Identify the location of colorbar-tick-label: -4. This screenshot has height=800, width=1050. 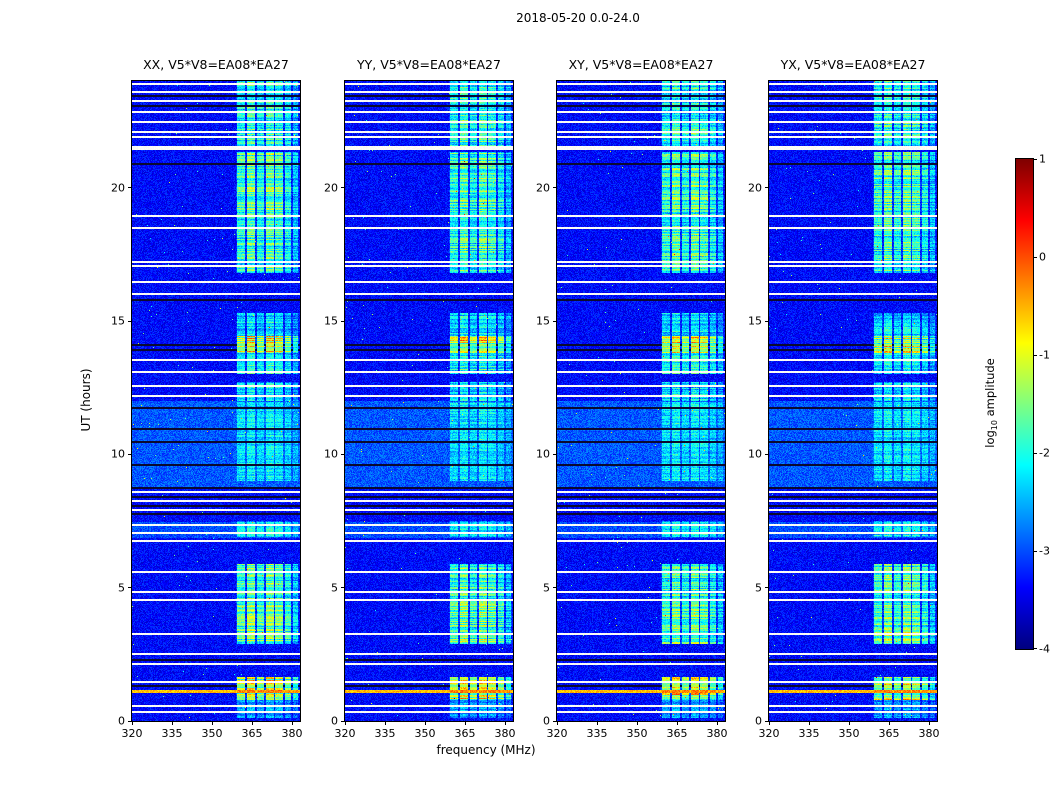
(1044, 649).